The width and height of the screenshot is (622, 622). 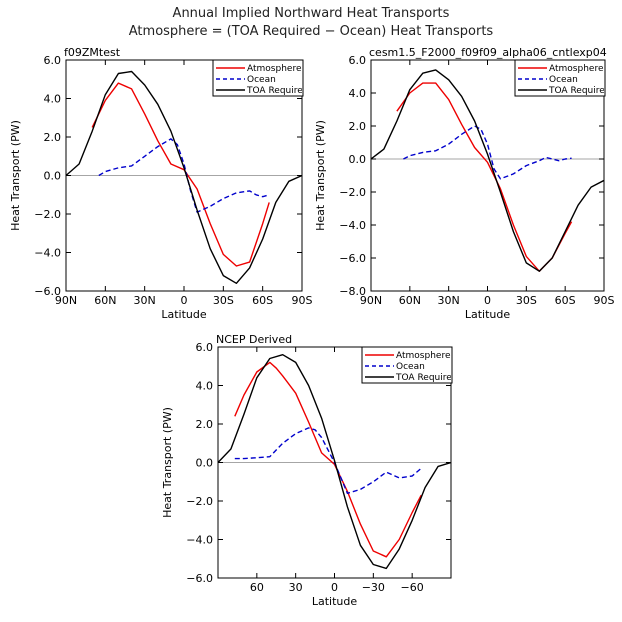 I want to click on x-tick-label: 60, so click(x=257, y=587).